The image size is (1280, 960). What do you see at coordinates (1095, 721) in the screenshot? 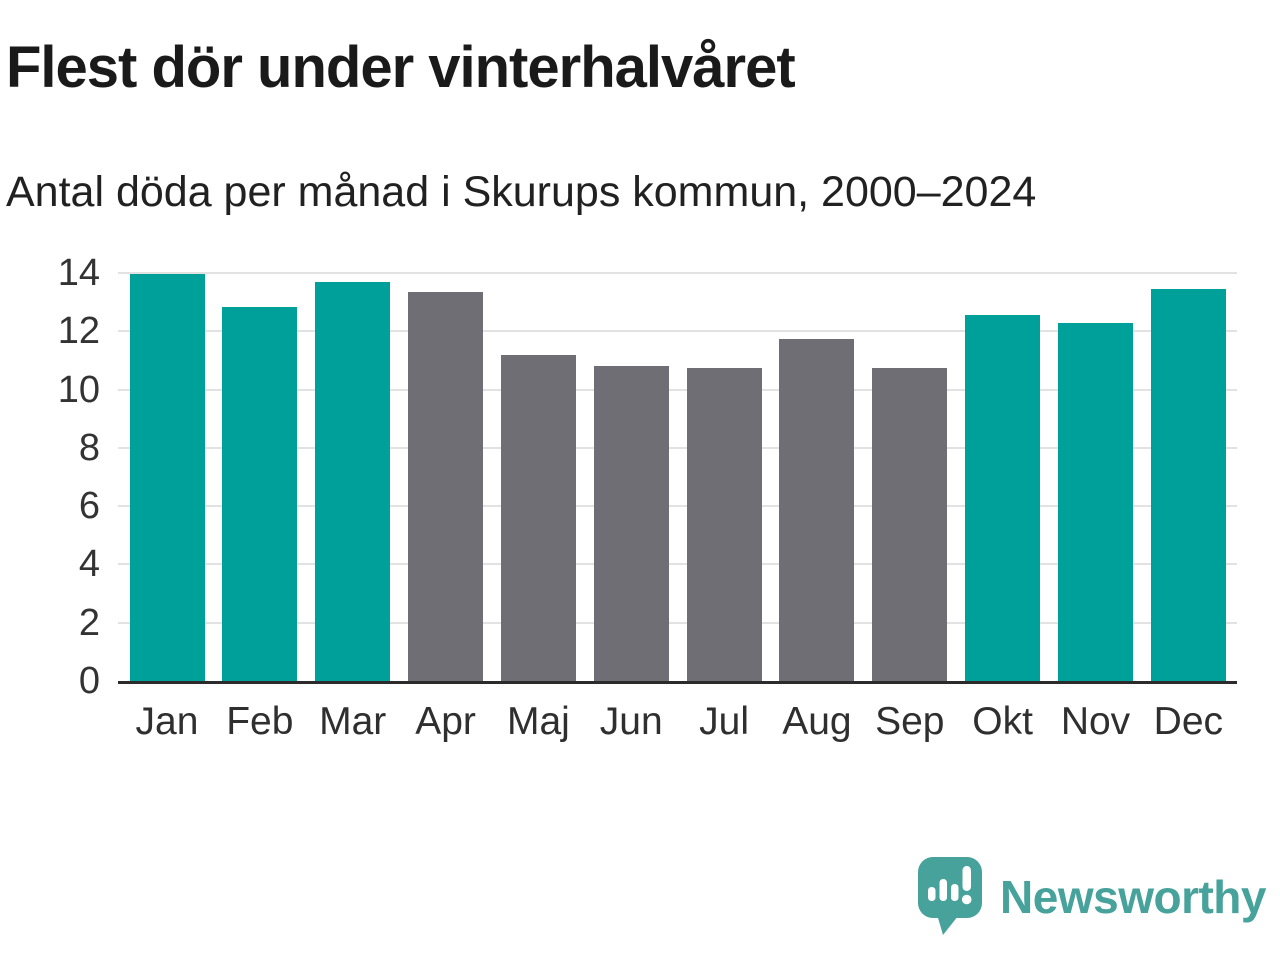
I see `x-tick-label-nov: Nov` at bounding box center [1095, 721].